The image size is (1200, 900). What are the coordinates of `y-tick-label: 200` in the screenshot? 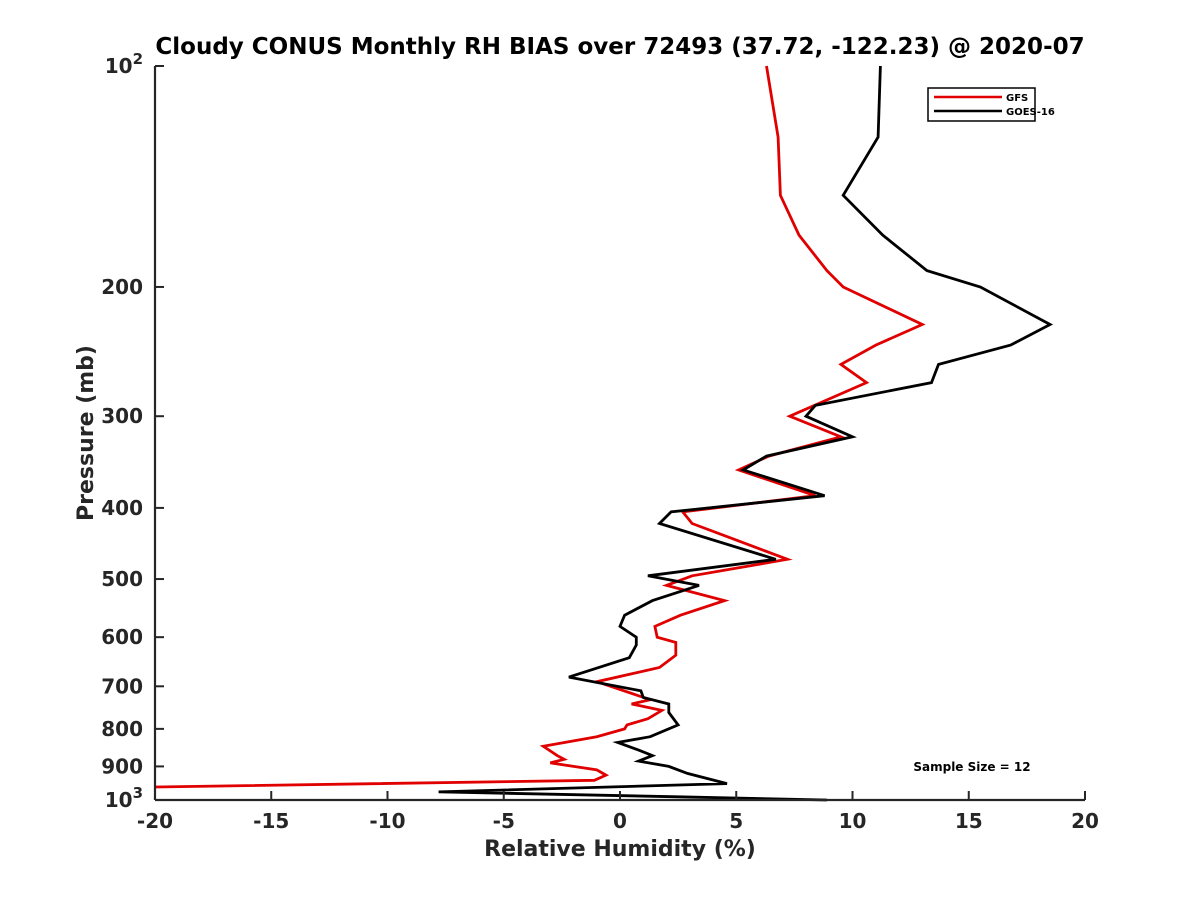 It's located at (122, 287).